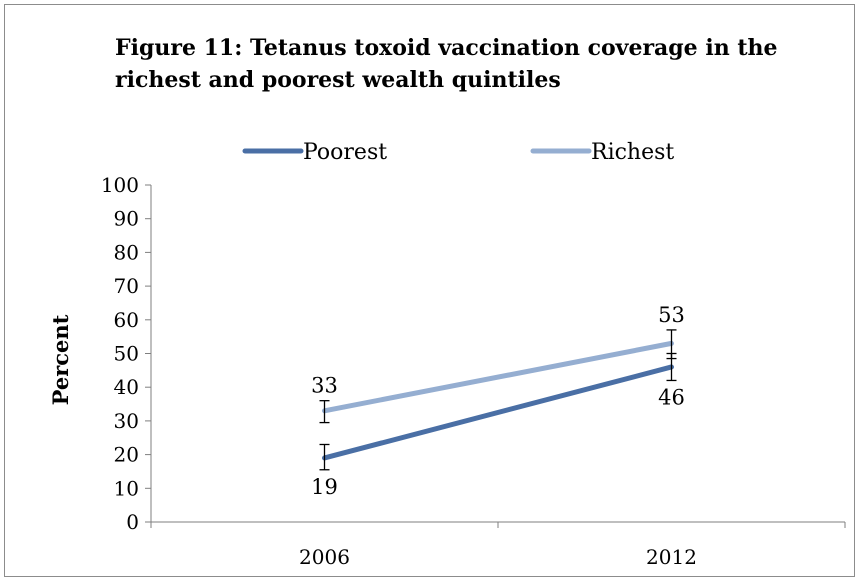  What do you see at coordinates (126, 320) in the screenshot?
I see `y-tick-label: 60` at bounding box center [126, 320].